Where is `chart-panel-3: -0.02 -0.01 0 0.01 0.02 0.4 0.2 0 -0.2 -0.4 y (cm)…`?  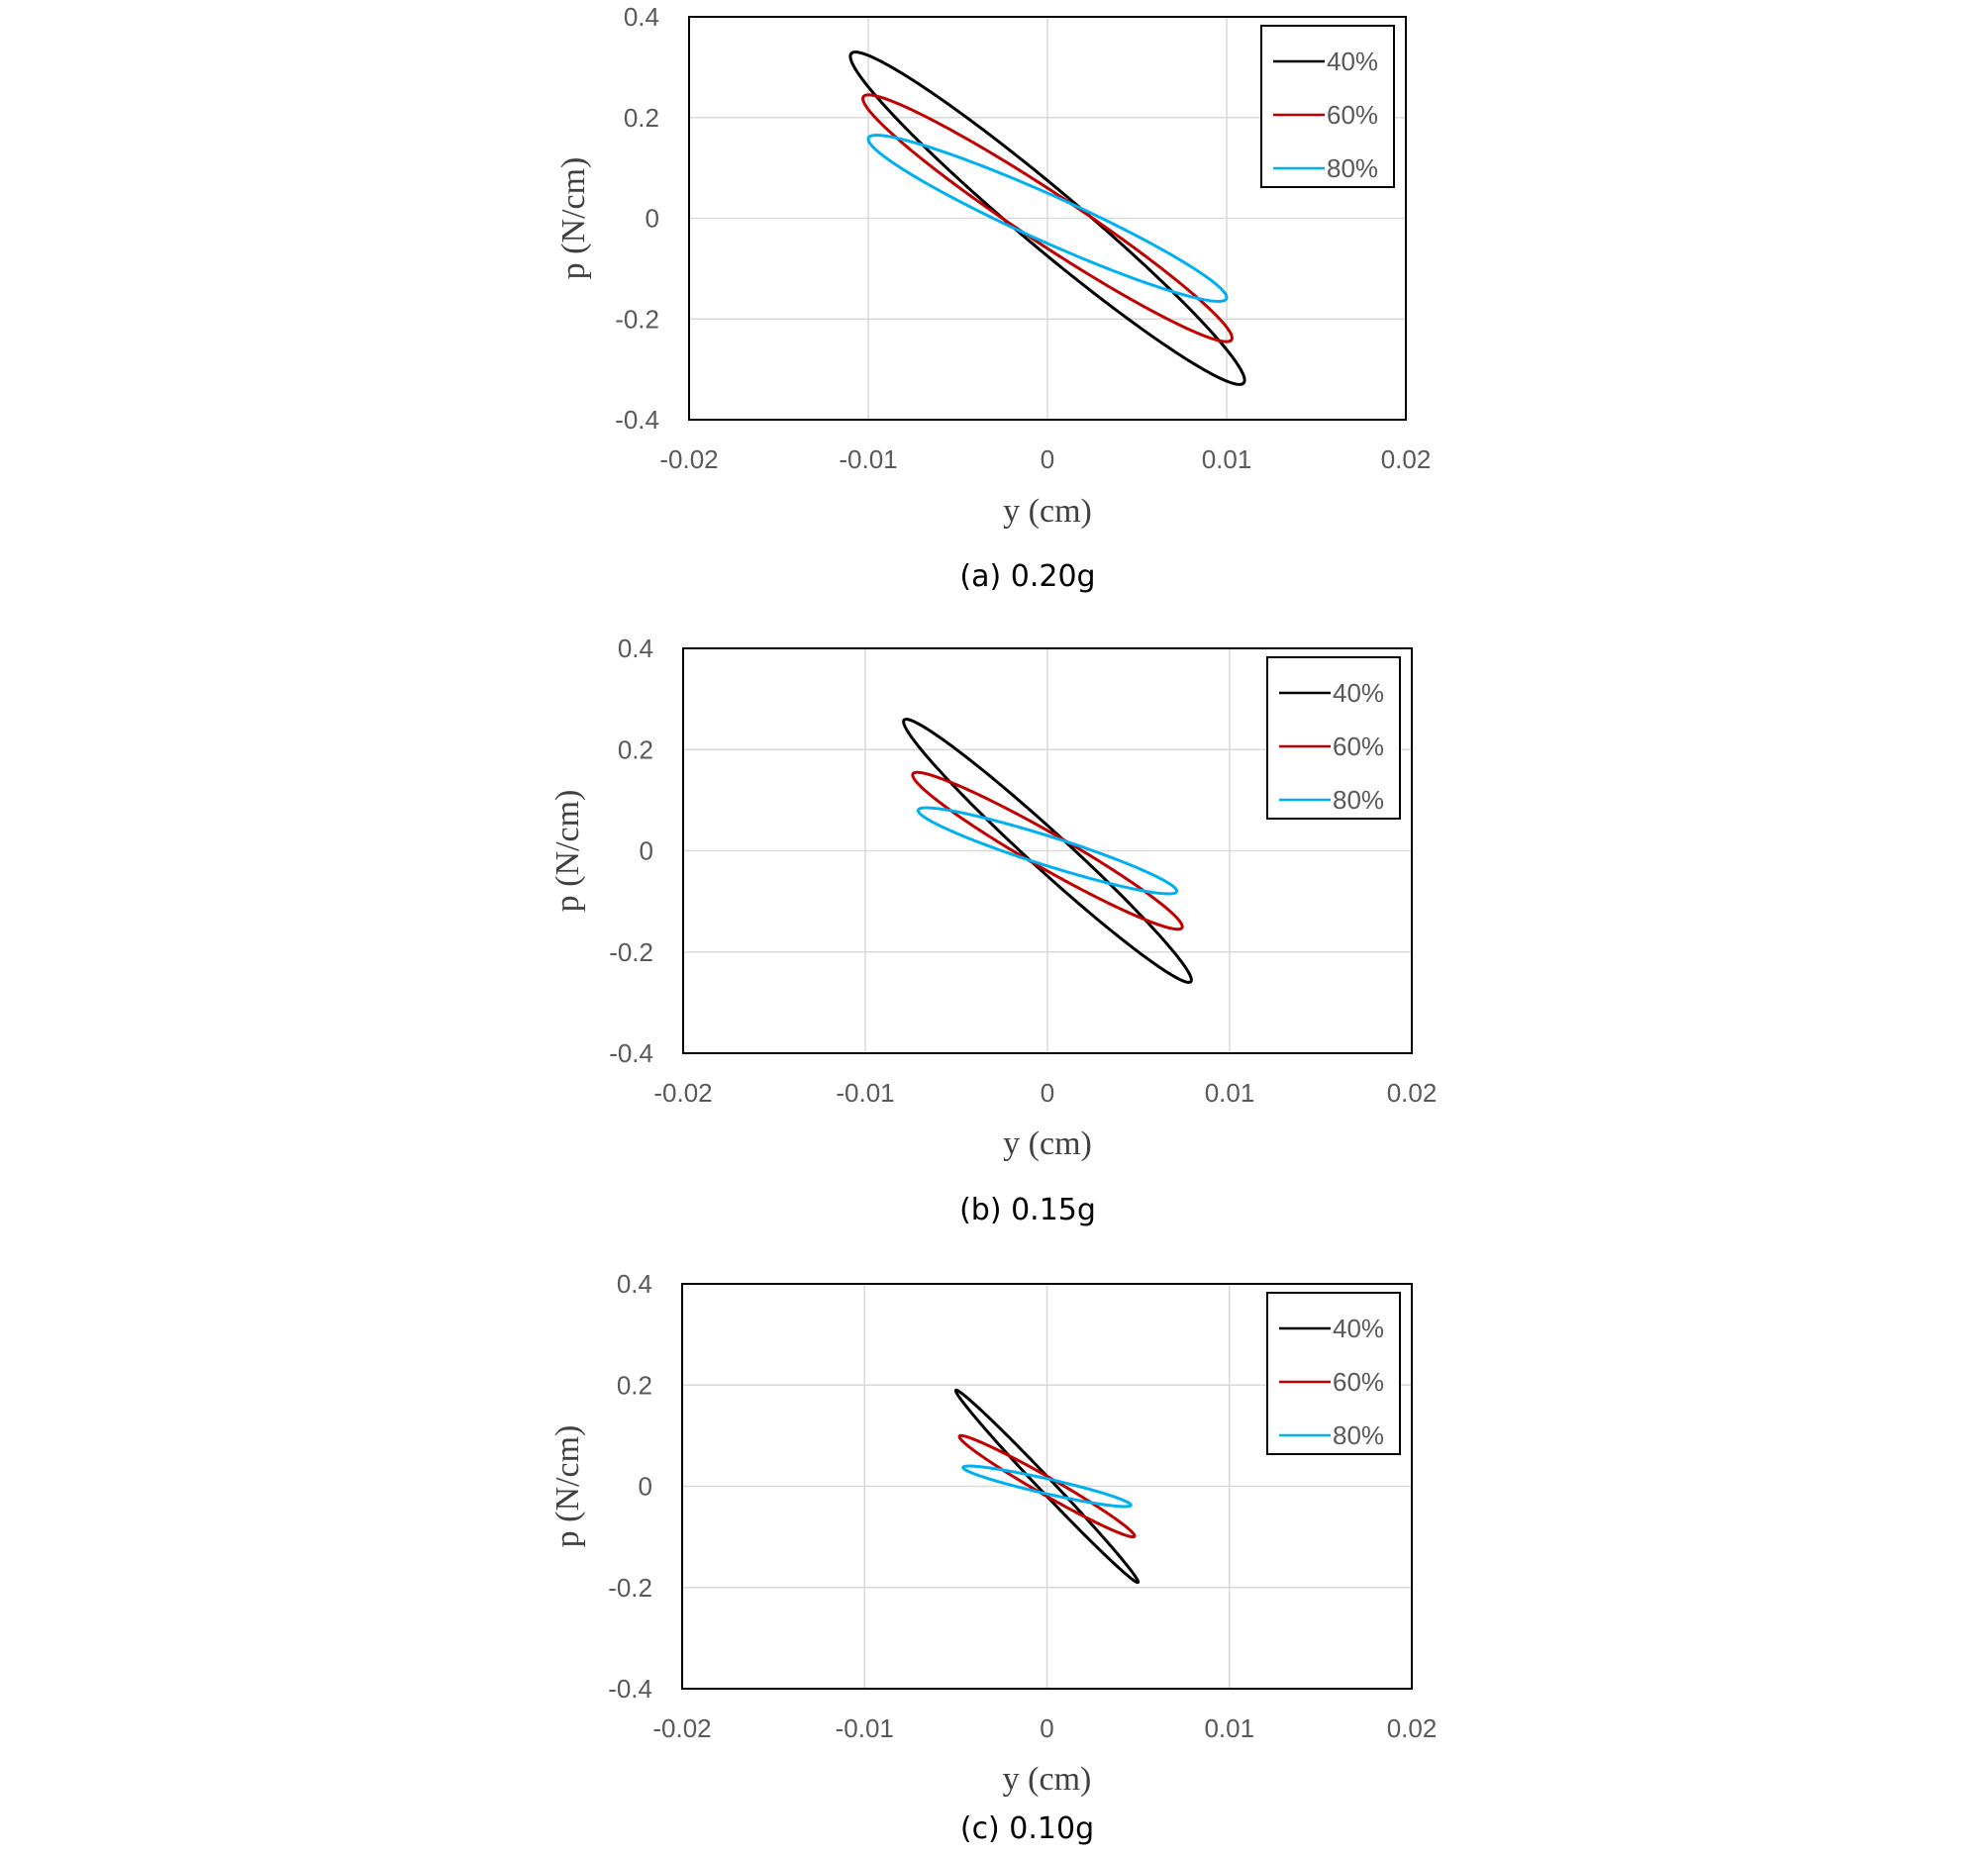 chart-panel-3: -0.02 -0.01 0 0.01 0.02 0.4 0.2 0 -0.2 -0.4 y (cm)… is located at coordinates (993, 1558).